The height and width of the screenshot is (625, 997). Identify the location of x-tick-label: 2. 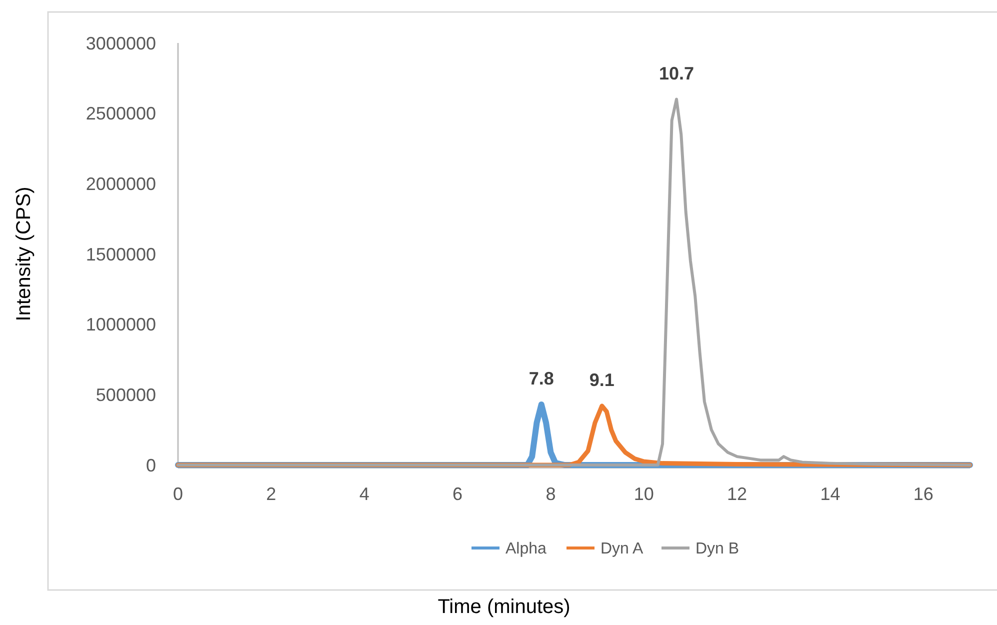
(271, 494).